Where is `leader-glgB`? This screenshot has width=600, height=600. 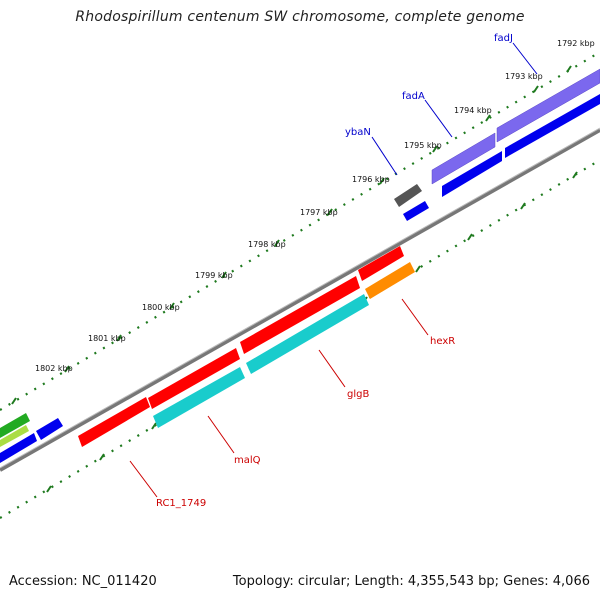
leader-glgB is located at coordinates (332, 368).